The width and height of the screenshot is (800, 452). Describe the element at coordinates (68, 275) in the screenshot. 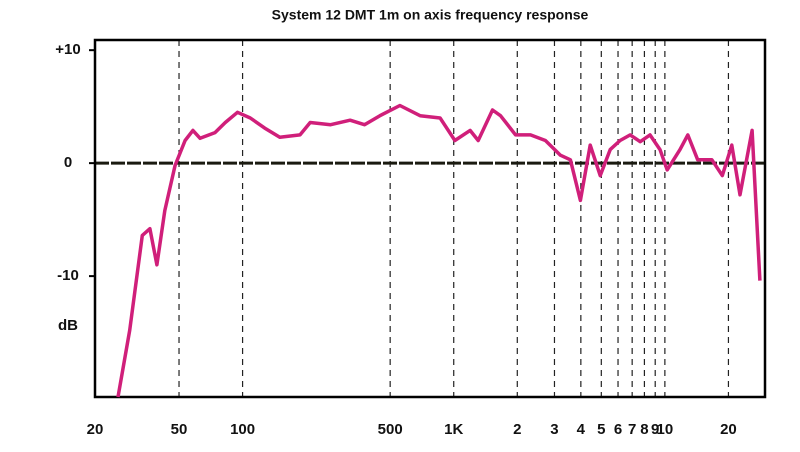

I see `y-tick-label: -10` at that location.